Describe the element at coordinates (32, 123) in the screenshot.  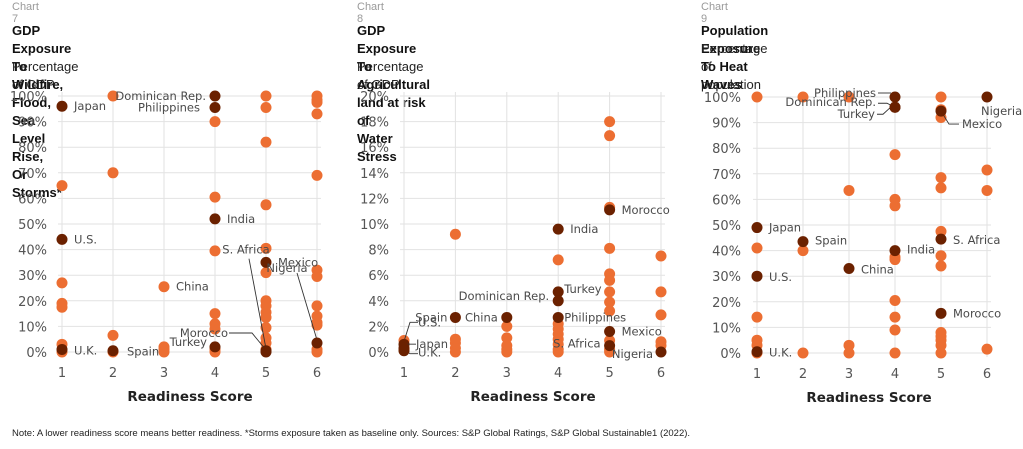
I see `y-tick-label: 90%` at that location.